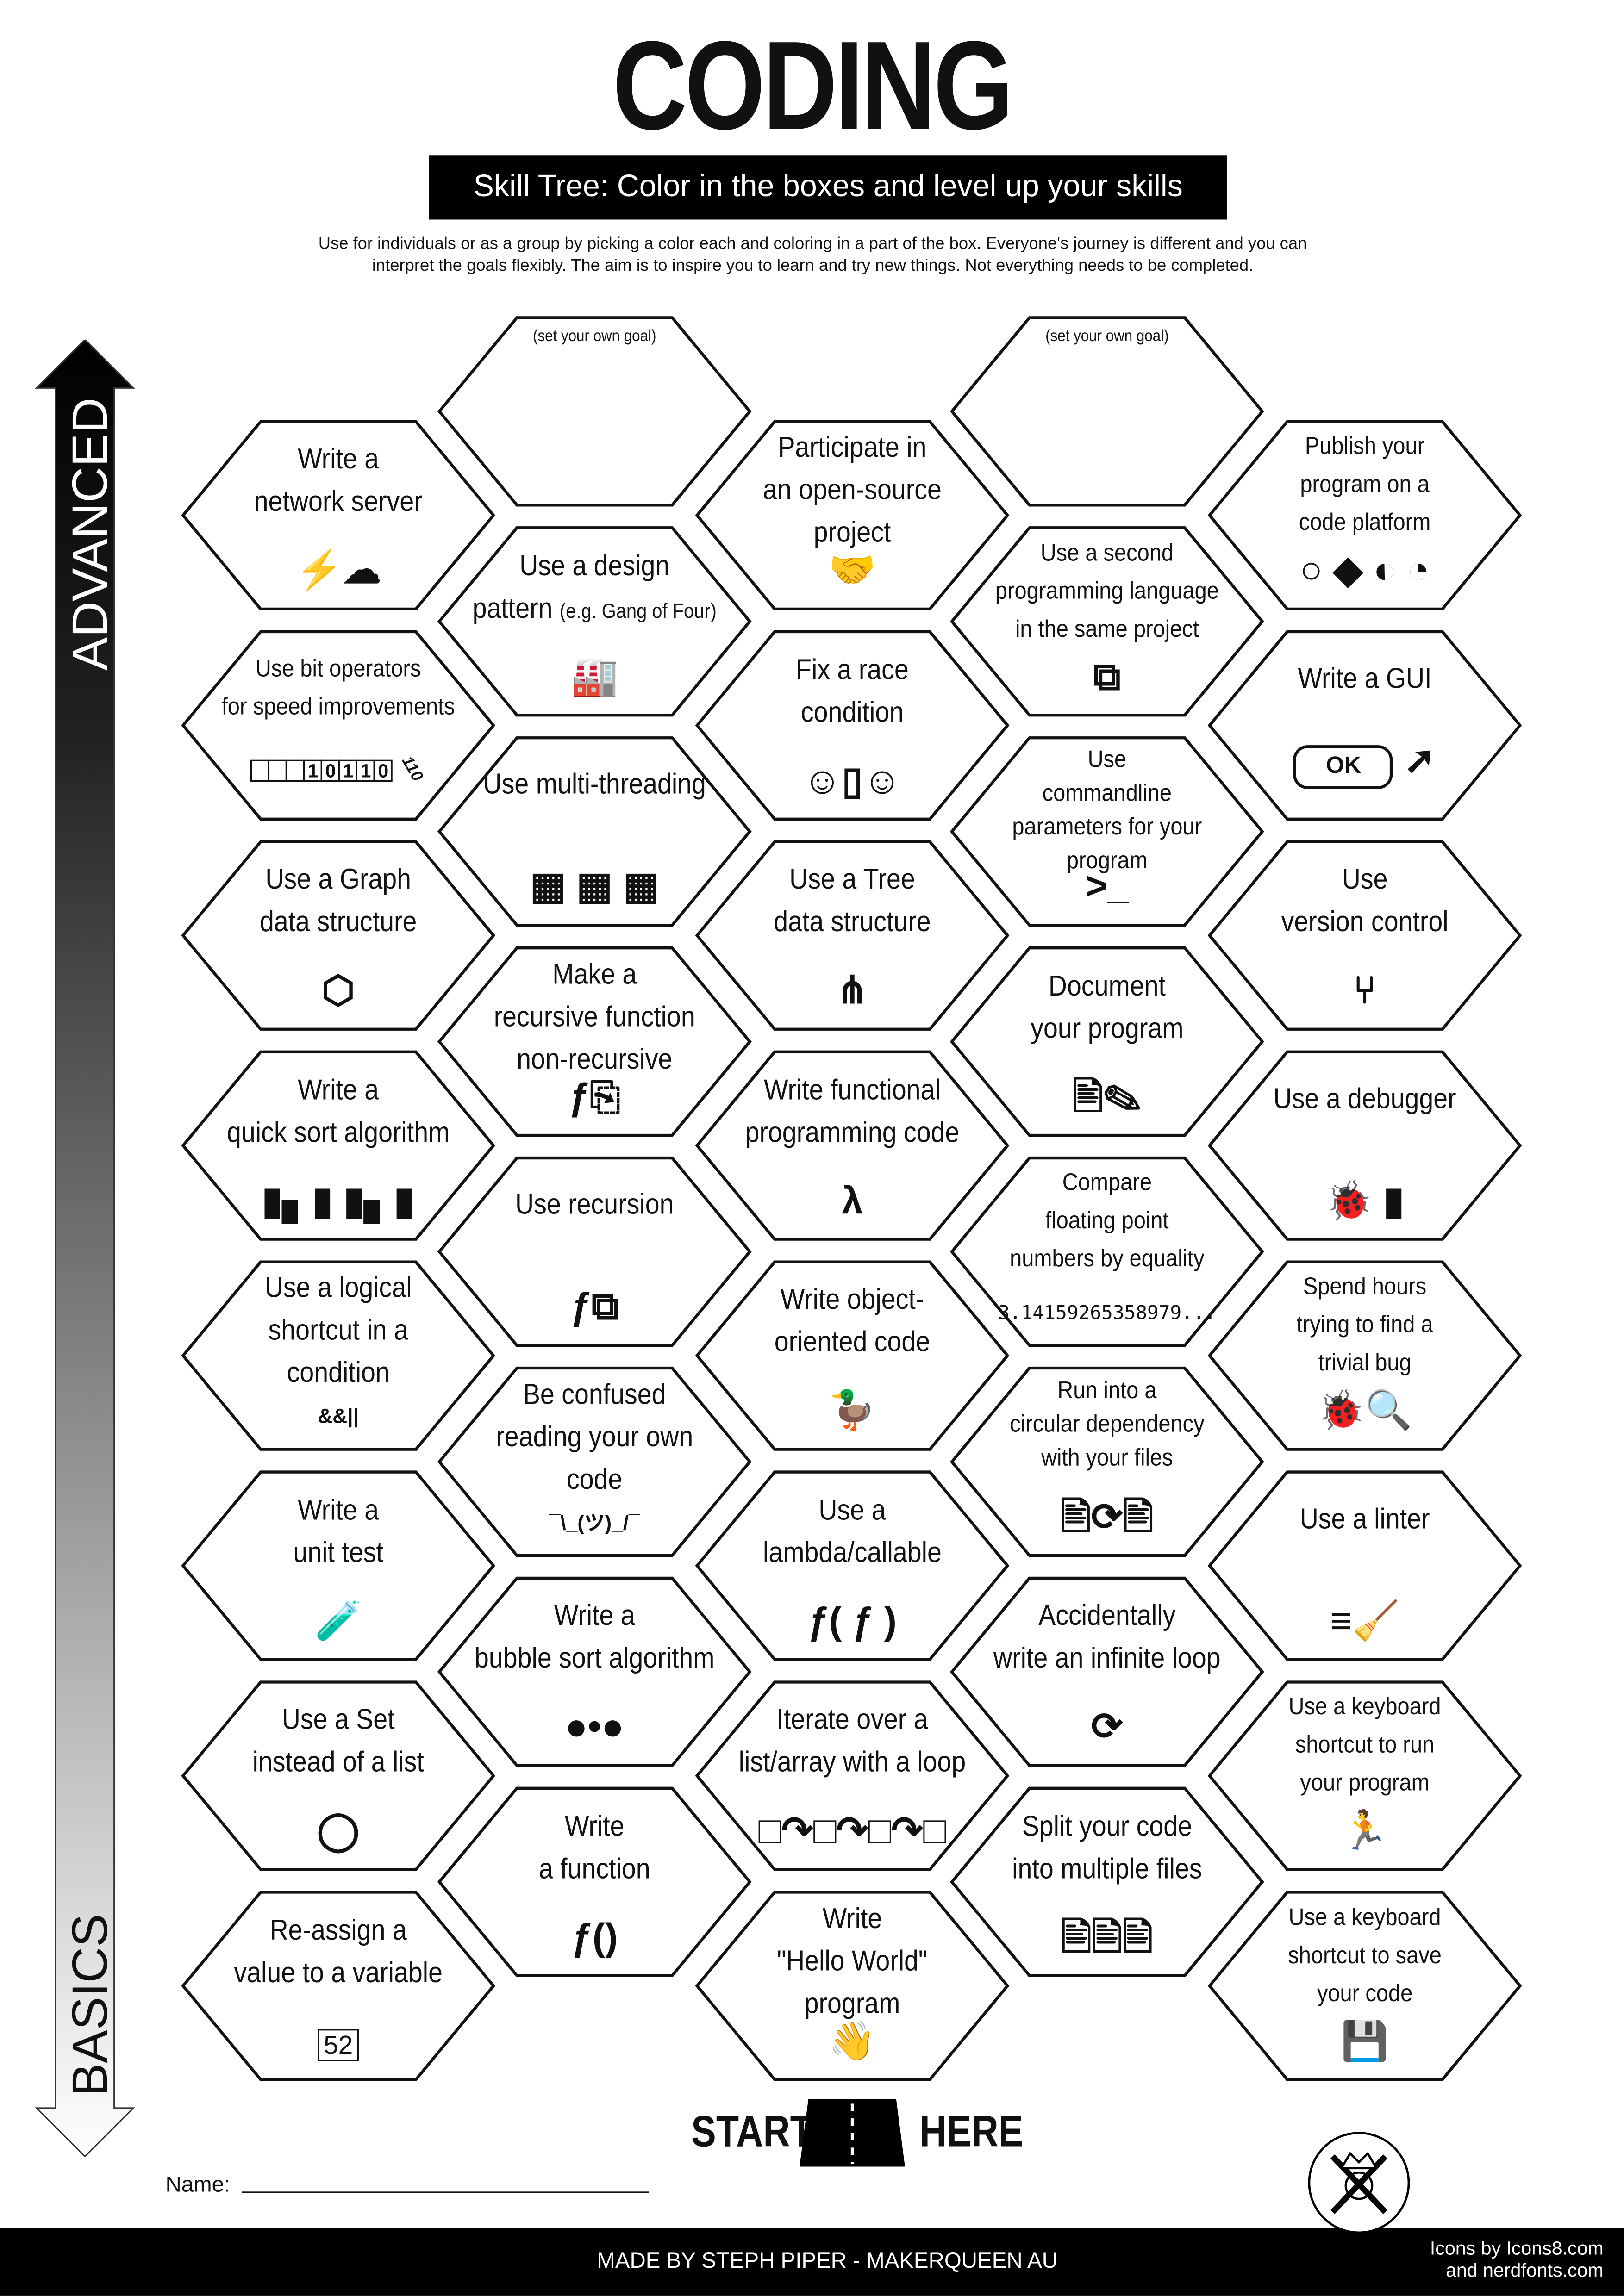 This screenshot has height=2296, width=1624. What do you see at coordinates (1107, 1936) in the screenshot?
I see `multiple-files-icon: 🖹🖹🖹` at bounding box center [1107, 1936].